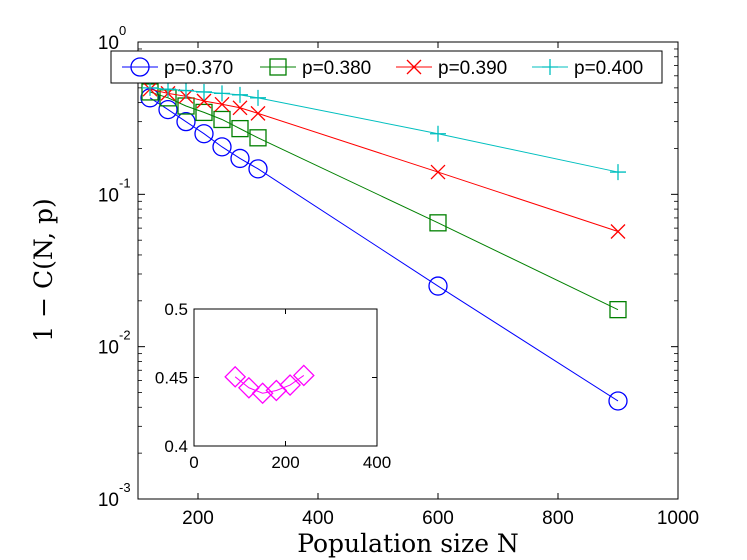 Image resolution: width=747 pixels, height=560 pixels. I want to click on inset-x-tick-label: 0, so click(193, 462).